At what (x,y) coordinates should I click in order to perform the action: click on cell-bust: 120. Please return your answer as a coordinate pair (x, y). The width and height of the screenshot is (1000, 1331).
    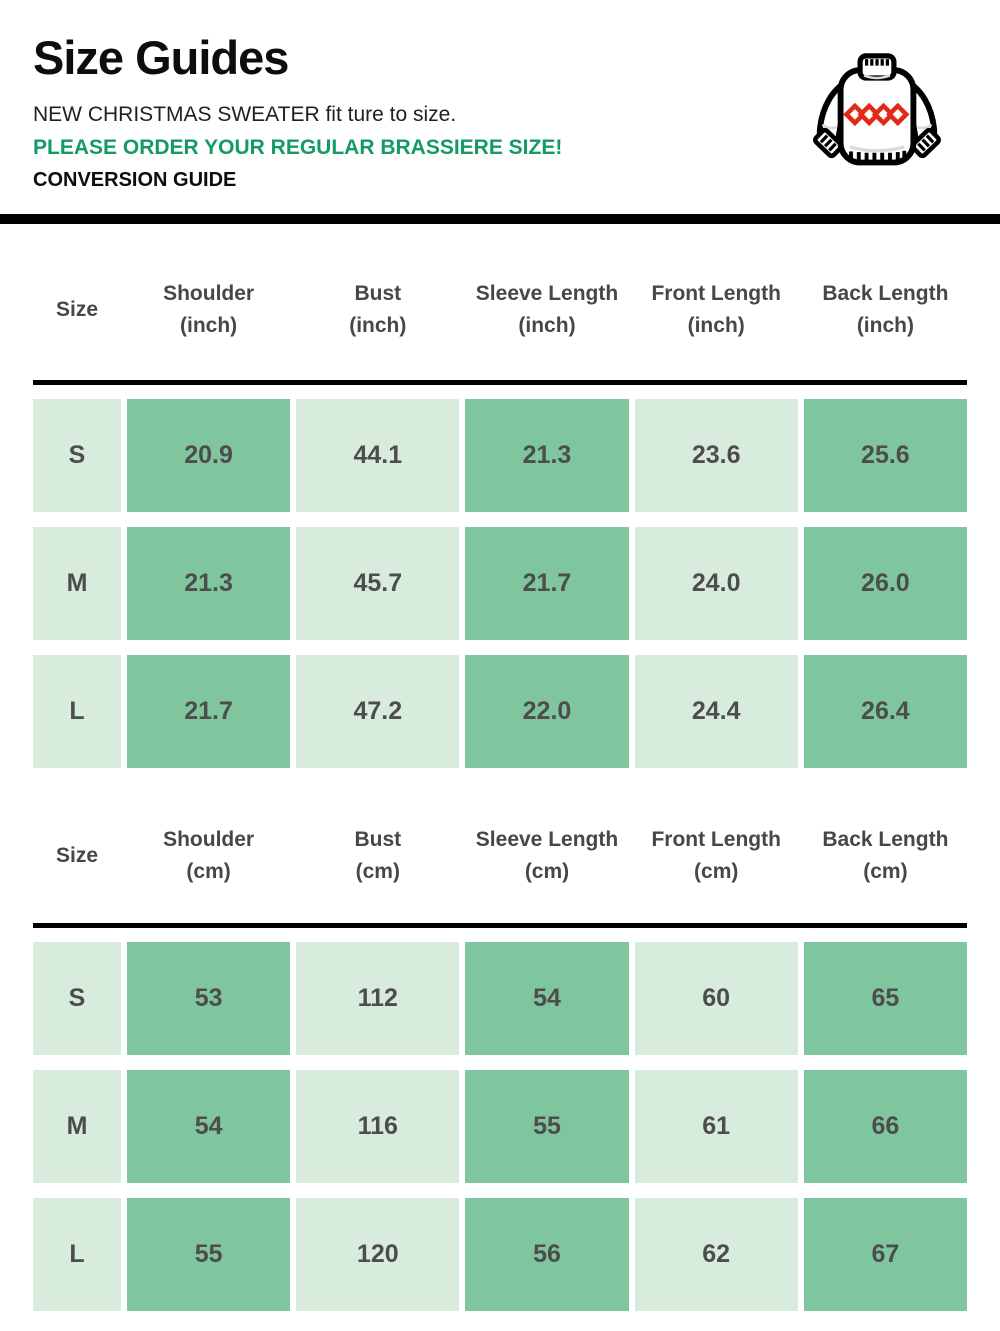
    Looking at the image, I should click on (378, 1254).